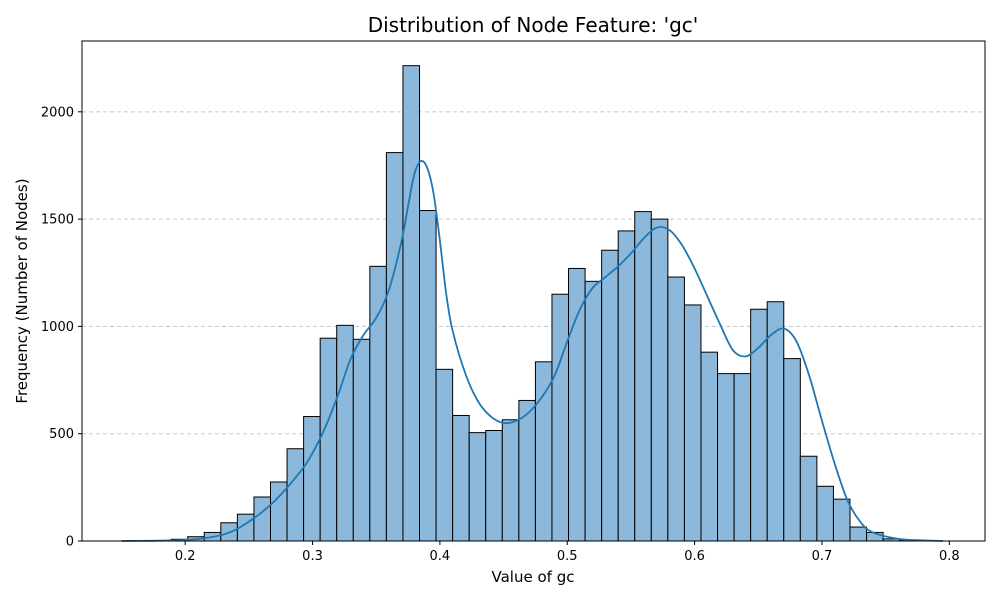 The height and width of the screenshot is (600, 1000). Describe the element at coordinates (312, 556) in the screenshot. I see `x-tick-label: 0.3` at that location.